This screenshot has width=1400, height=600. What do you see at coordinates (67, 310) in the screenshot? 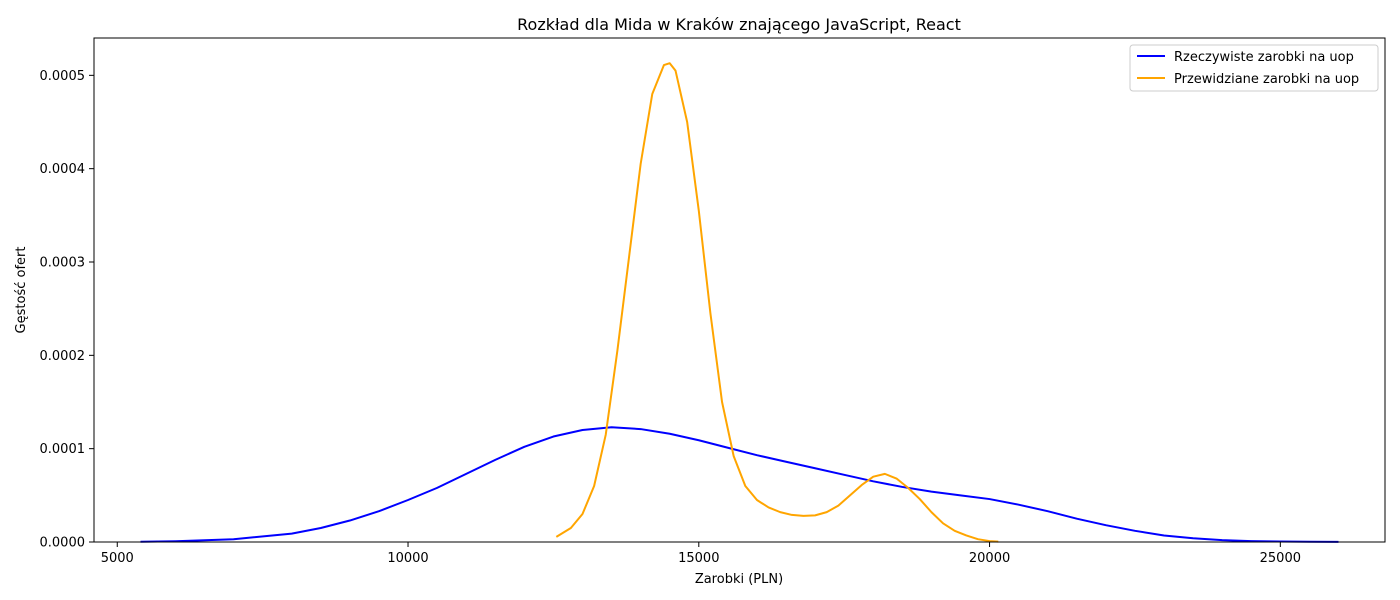
I see `y-axis: 0.0000 0.0001 0.0002 0.0003 0.0004 0.0005` at bounding box center [67, 310].